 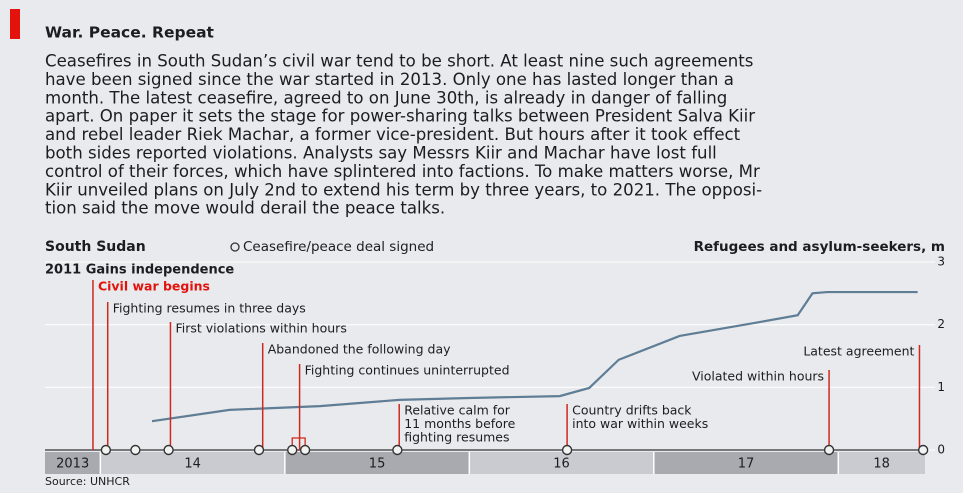 I want to click on y-tick-label: 2, so click(x=941, y=324).